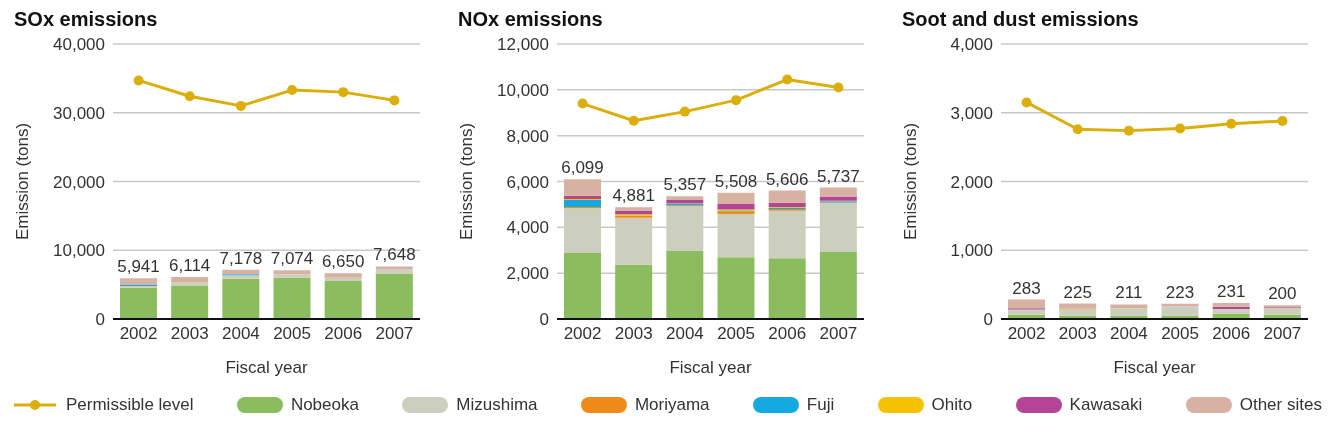 This screenshot has width=1341, height=445. What do you see at coordinates (79, 113) in the screenshot?
I see `y-tick-label: 30,000` at bounding box center [79, 113].